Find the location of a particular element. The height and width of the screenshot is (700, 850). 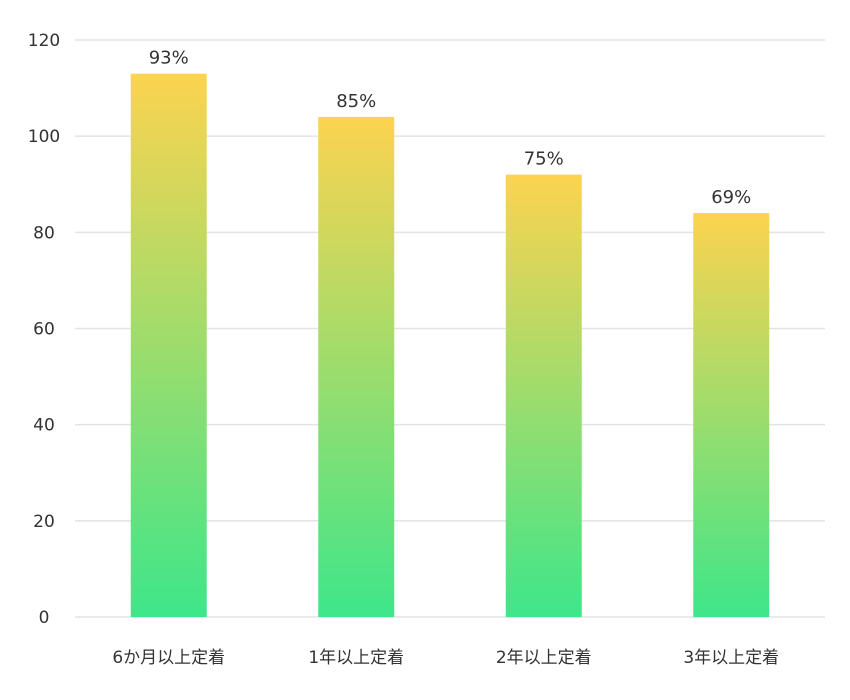

y-tick-label: 40 is located at coordinates (44, 426).